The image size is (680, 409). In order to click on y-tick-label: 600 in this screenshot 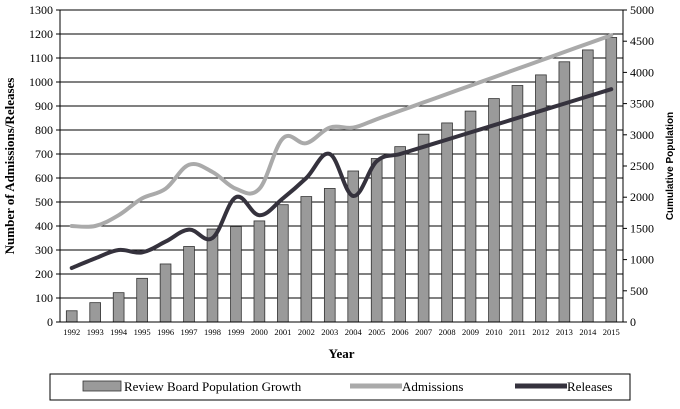, I will do `click(44, 178)`.